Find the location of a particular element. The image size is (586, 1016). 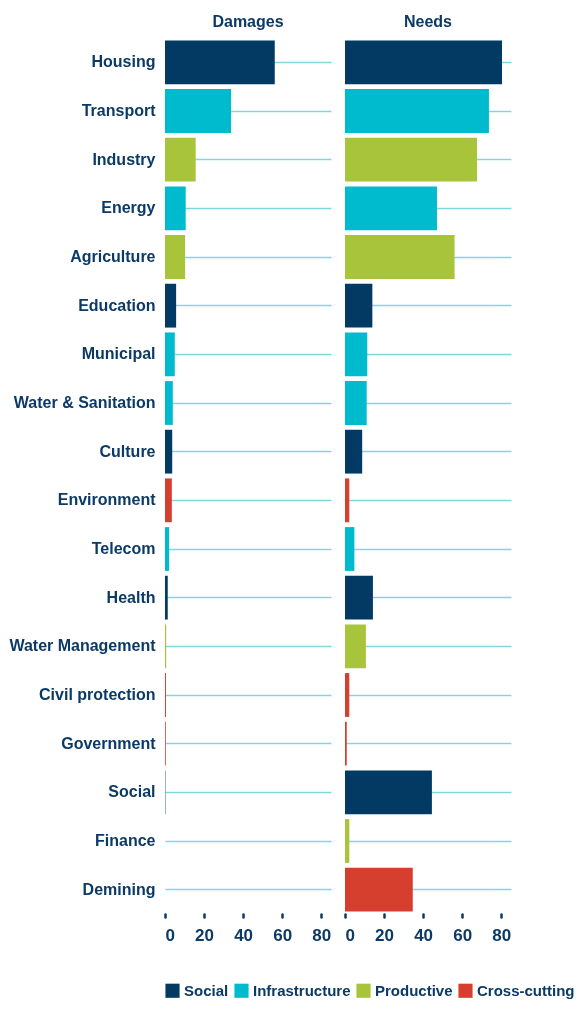

y-tick-label: Demining is located at coordinates (119, 889).